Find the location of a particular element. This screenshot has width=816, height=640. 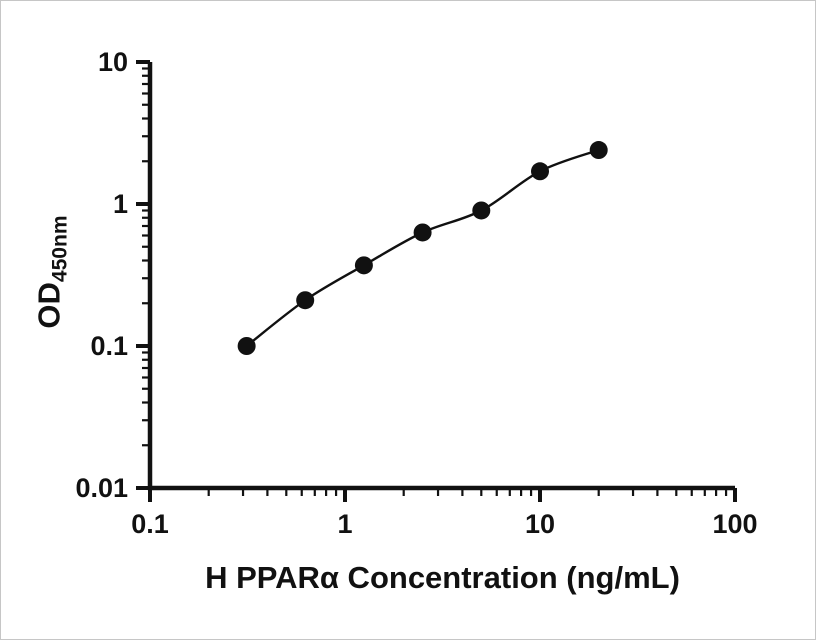

x-tick-label: 0.1 is located at coordinates (150, 524).